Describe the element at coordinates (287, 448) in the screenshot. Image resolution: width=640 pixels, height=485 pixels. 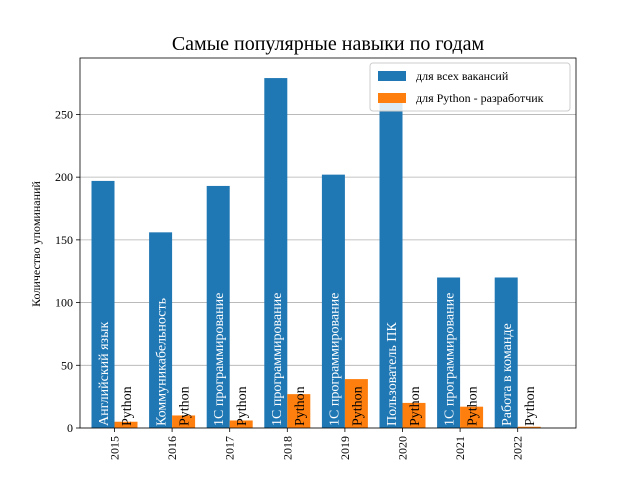
I see `x-tick-label: 2018` at that location.